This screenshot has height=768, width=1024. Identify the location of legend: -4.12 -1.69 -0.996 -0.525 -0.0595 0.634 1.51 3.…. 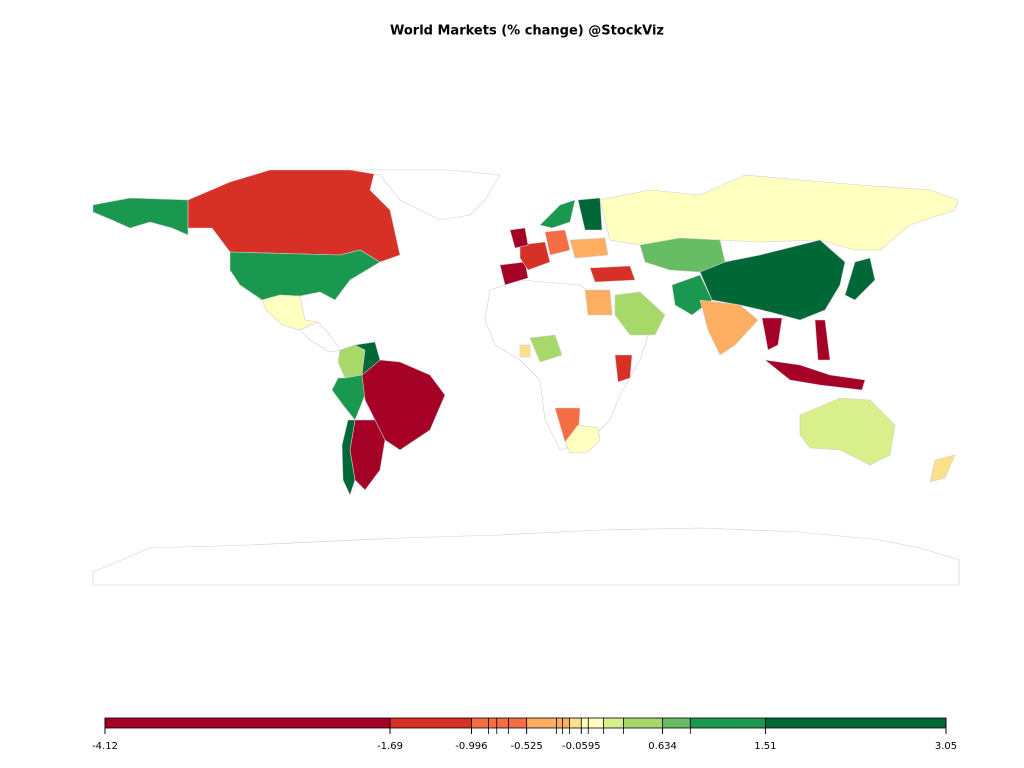
(524, 734).